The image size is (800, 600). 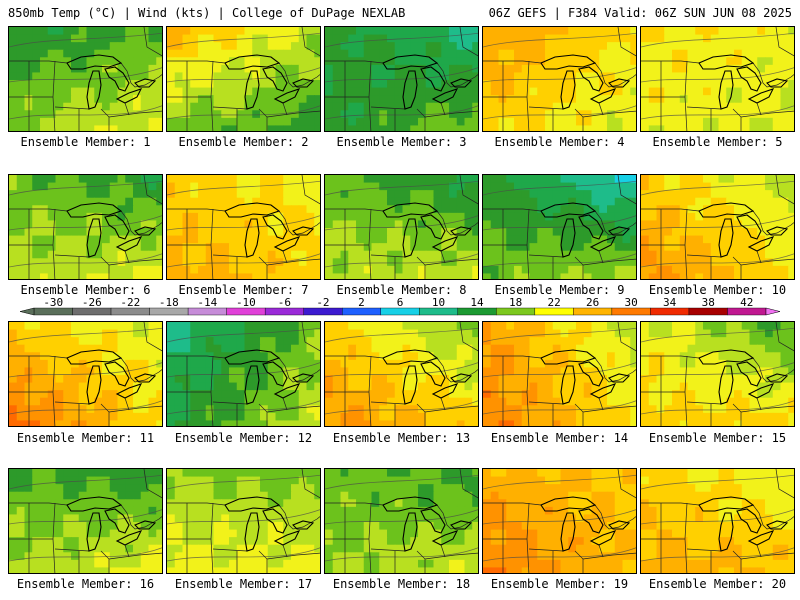 I want to click on colorbar-tick-label: 2, so click(x=361, y=302).